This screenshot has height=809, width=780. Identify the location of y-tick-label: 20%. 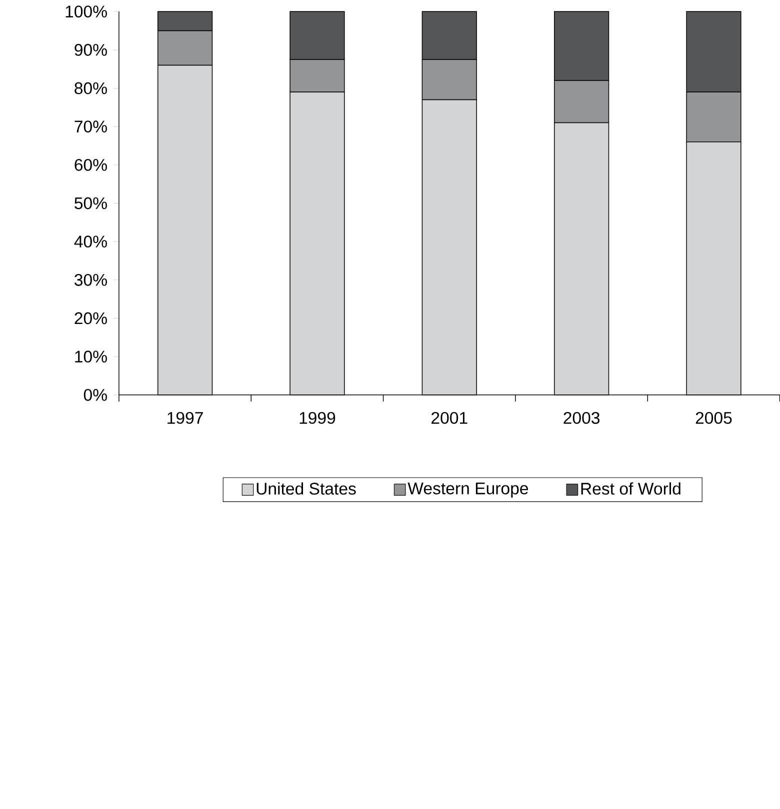
(90, 318).